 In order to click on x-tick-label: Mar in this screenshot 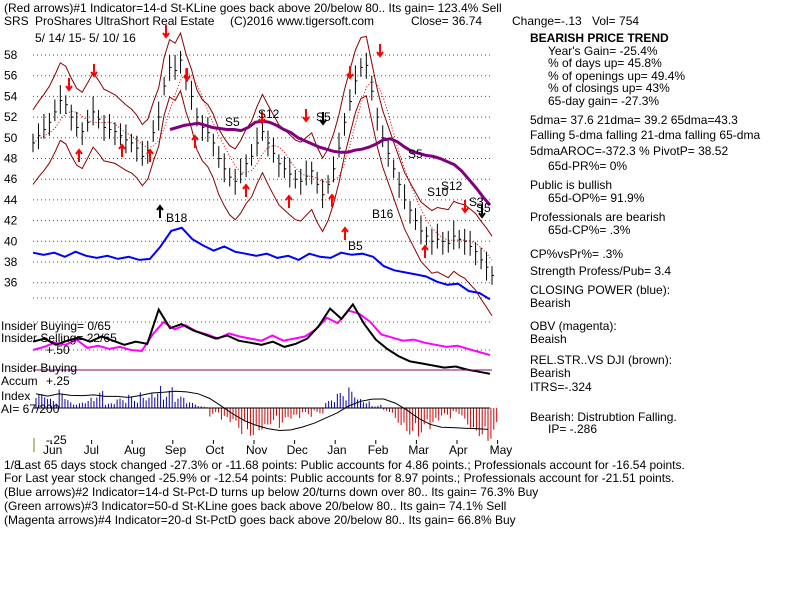, I will do `click(418, 450)`.